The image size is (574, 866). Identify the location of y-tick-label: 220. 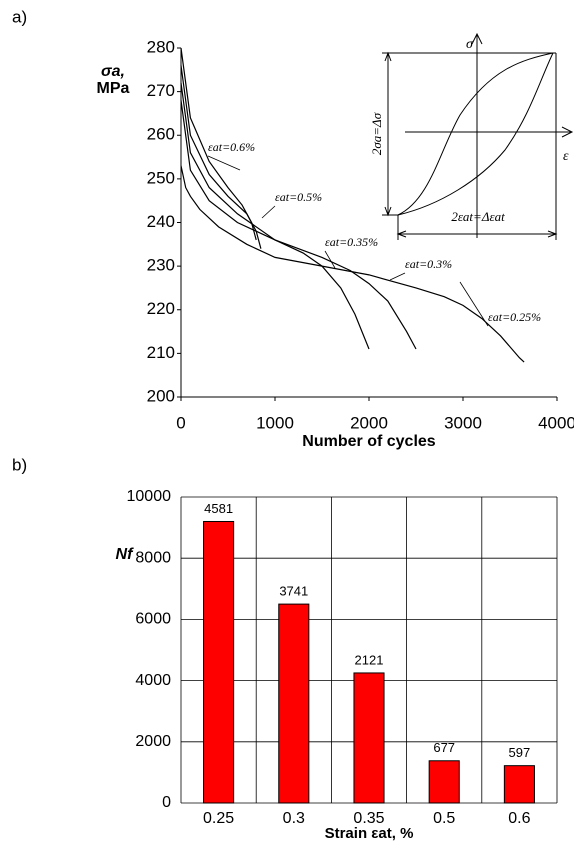
(161, 308).